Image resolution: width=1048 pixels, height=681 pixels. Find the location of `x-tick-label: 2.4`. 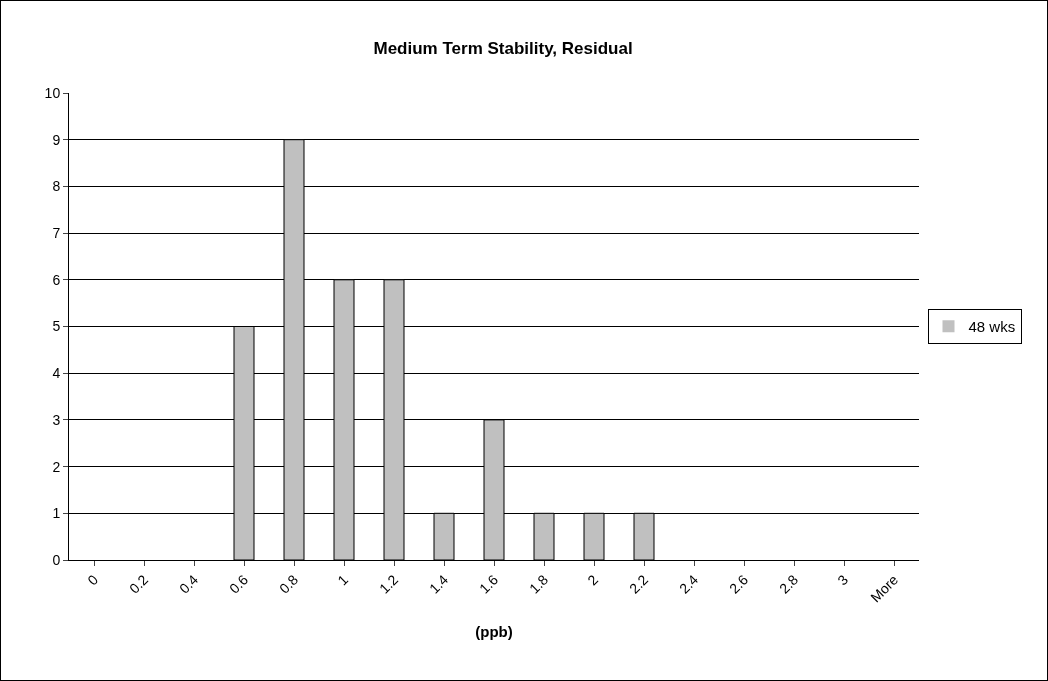

x-tick-label: 2.4 is located at coordinates (688, 584).